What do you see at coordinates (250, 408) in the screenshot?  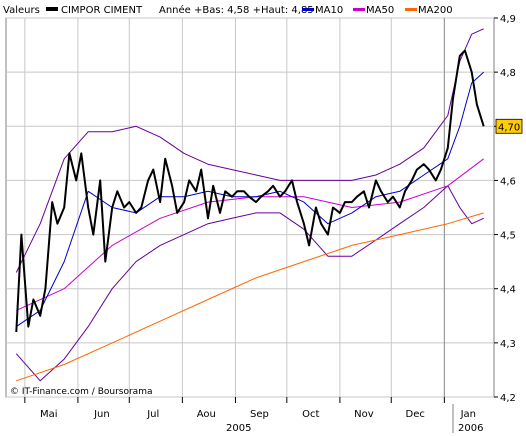 I see `x-axis-ticks: Mai Jun Jul Aou Sep Oct Nov Dec Jan` at bounding box center [250, 408].